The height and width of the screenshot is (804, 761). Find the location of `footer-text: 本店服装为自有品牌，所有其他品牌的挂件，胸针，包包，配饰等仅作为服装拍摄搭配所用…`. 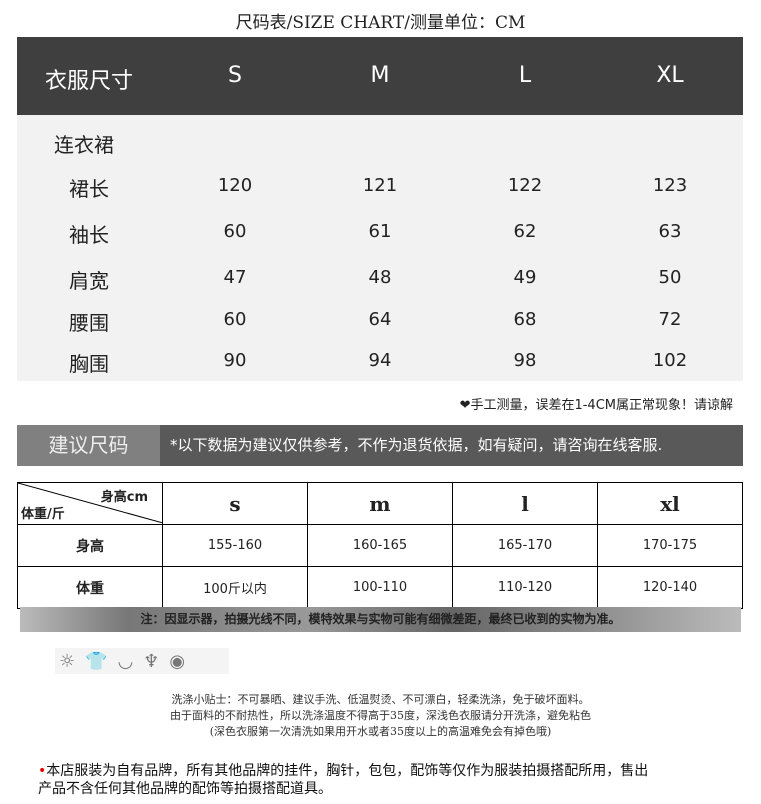

footer-text: 本店服装为自有品牌，所有其他品牌的挂件，胸针，包包，配饰等仅作为服装拍摄搭配所用… is located at coordinates (347, 771).